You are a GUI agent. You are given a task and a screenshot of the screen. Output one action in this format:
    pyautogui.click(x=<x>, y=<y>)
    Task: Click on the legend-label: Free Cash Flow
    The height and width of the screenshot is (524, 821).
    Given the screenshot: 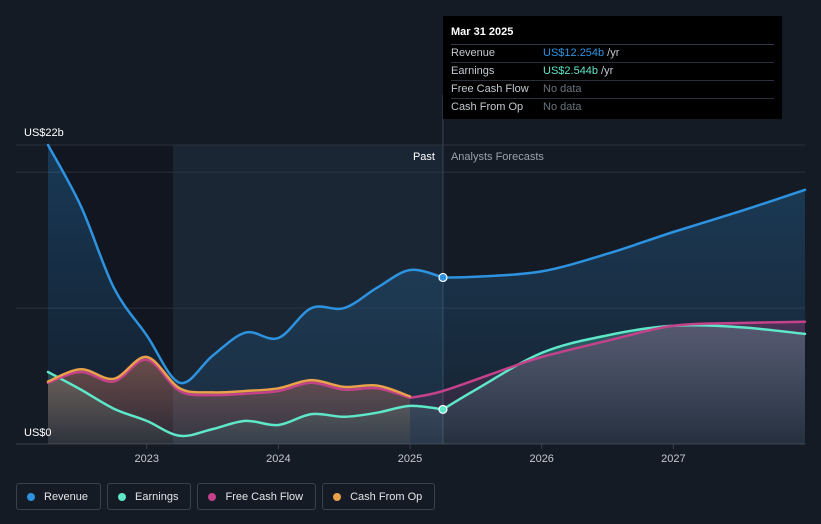 What is the action you would take?
    pyautogui.click(x=264, y=496)
    